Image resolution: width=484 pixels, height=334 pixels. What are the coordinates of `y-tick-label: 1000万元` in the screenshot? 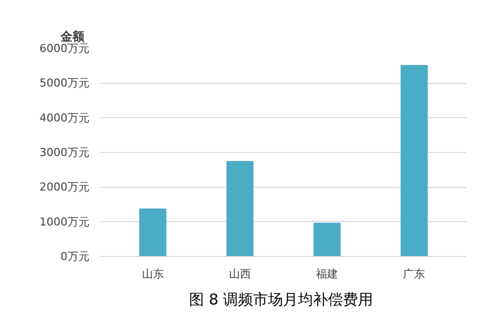 It's located at (65, 221).